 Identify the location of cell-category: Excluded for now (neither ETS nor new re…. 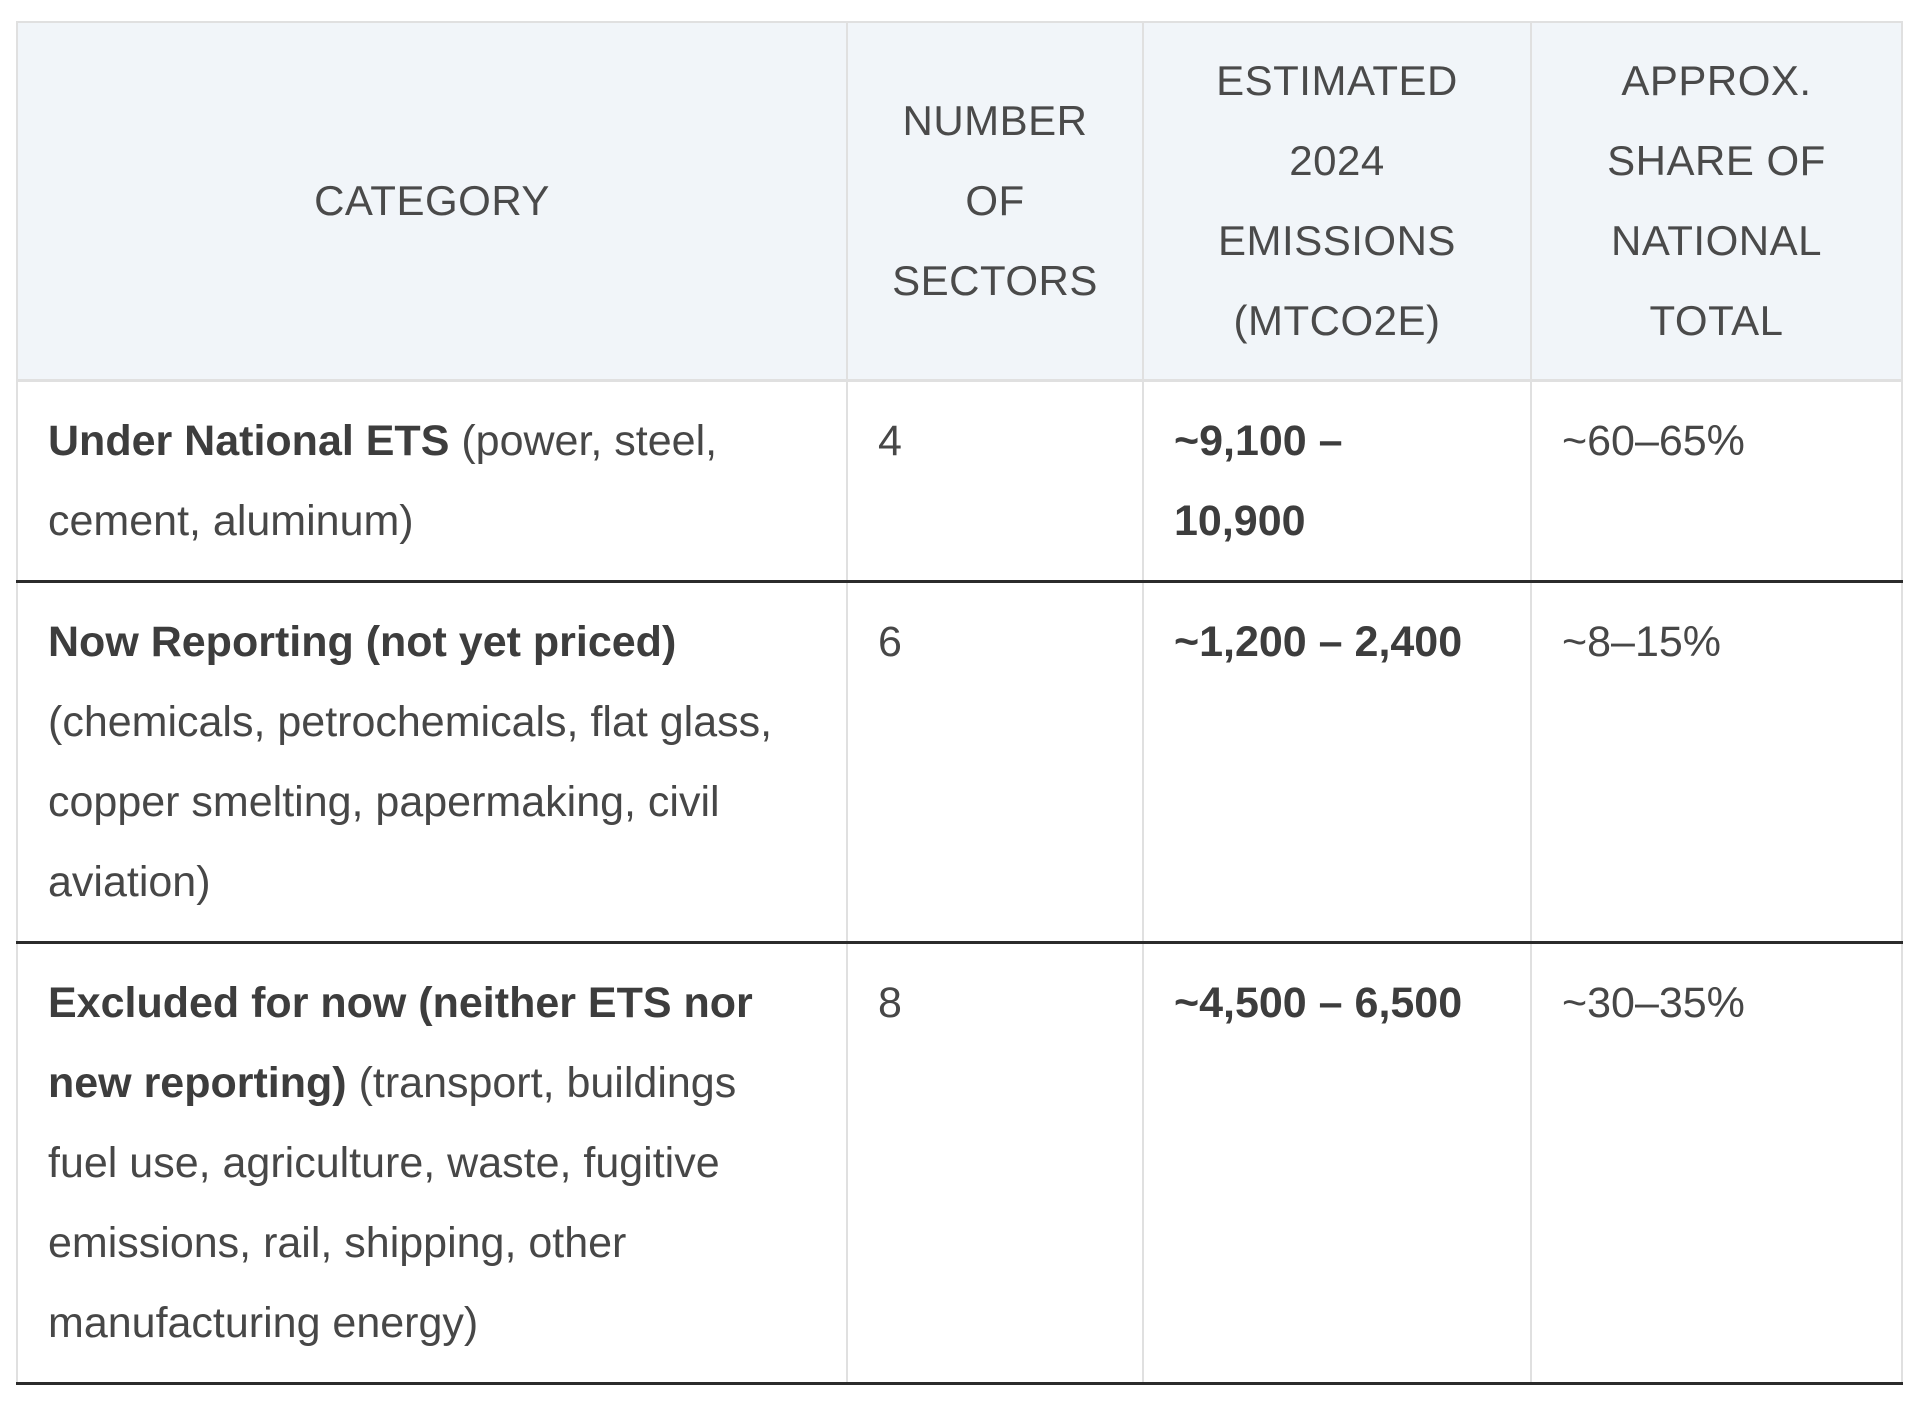
(432, 1163).